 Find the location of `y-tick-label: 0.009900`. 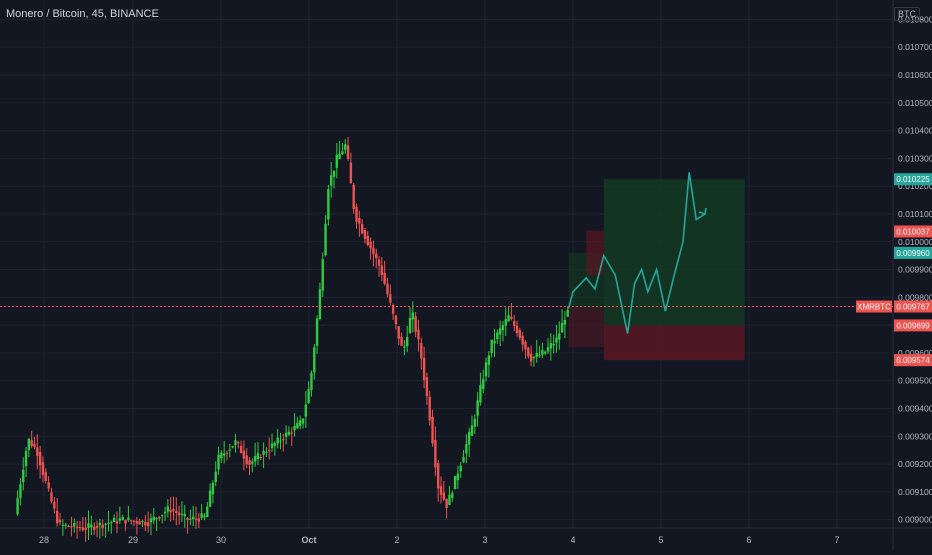

y-tick-label: 0.009900 is located at coordinates (915, 270).